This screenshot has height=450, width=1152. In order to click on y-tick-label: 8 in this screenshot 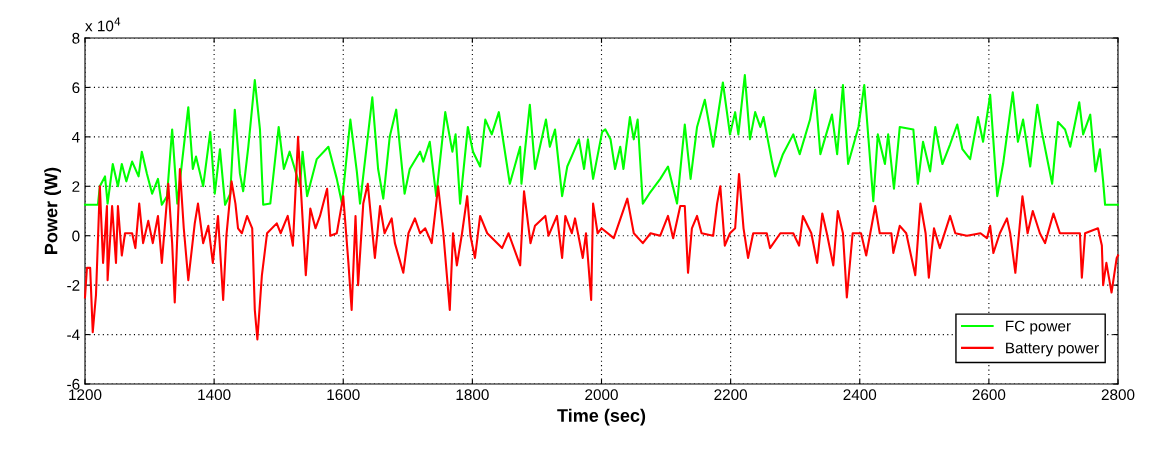, I will do `click(76, 38)`.